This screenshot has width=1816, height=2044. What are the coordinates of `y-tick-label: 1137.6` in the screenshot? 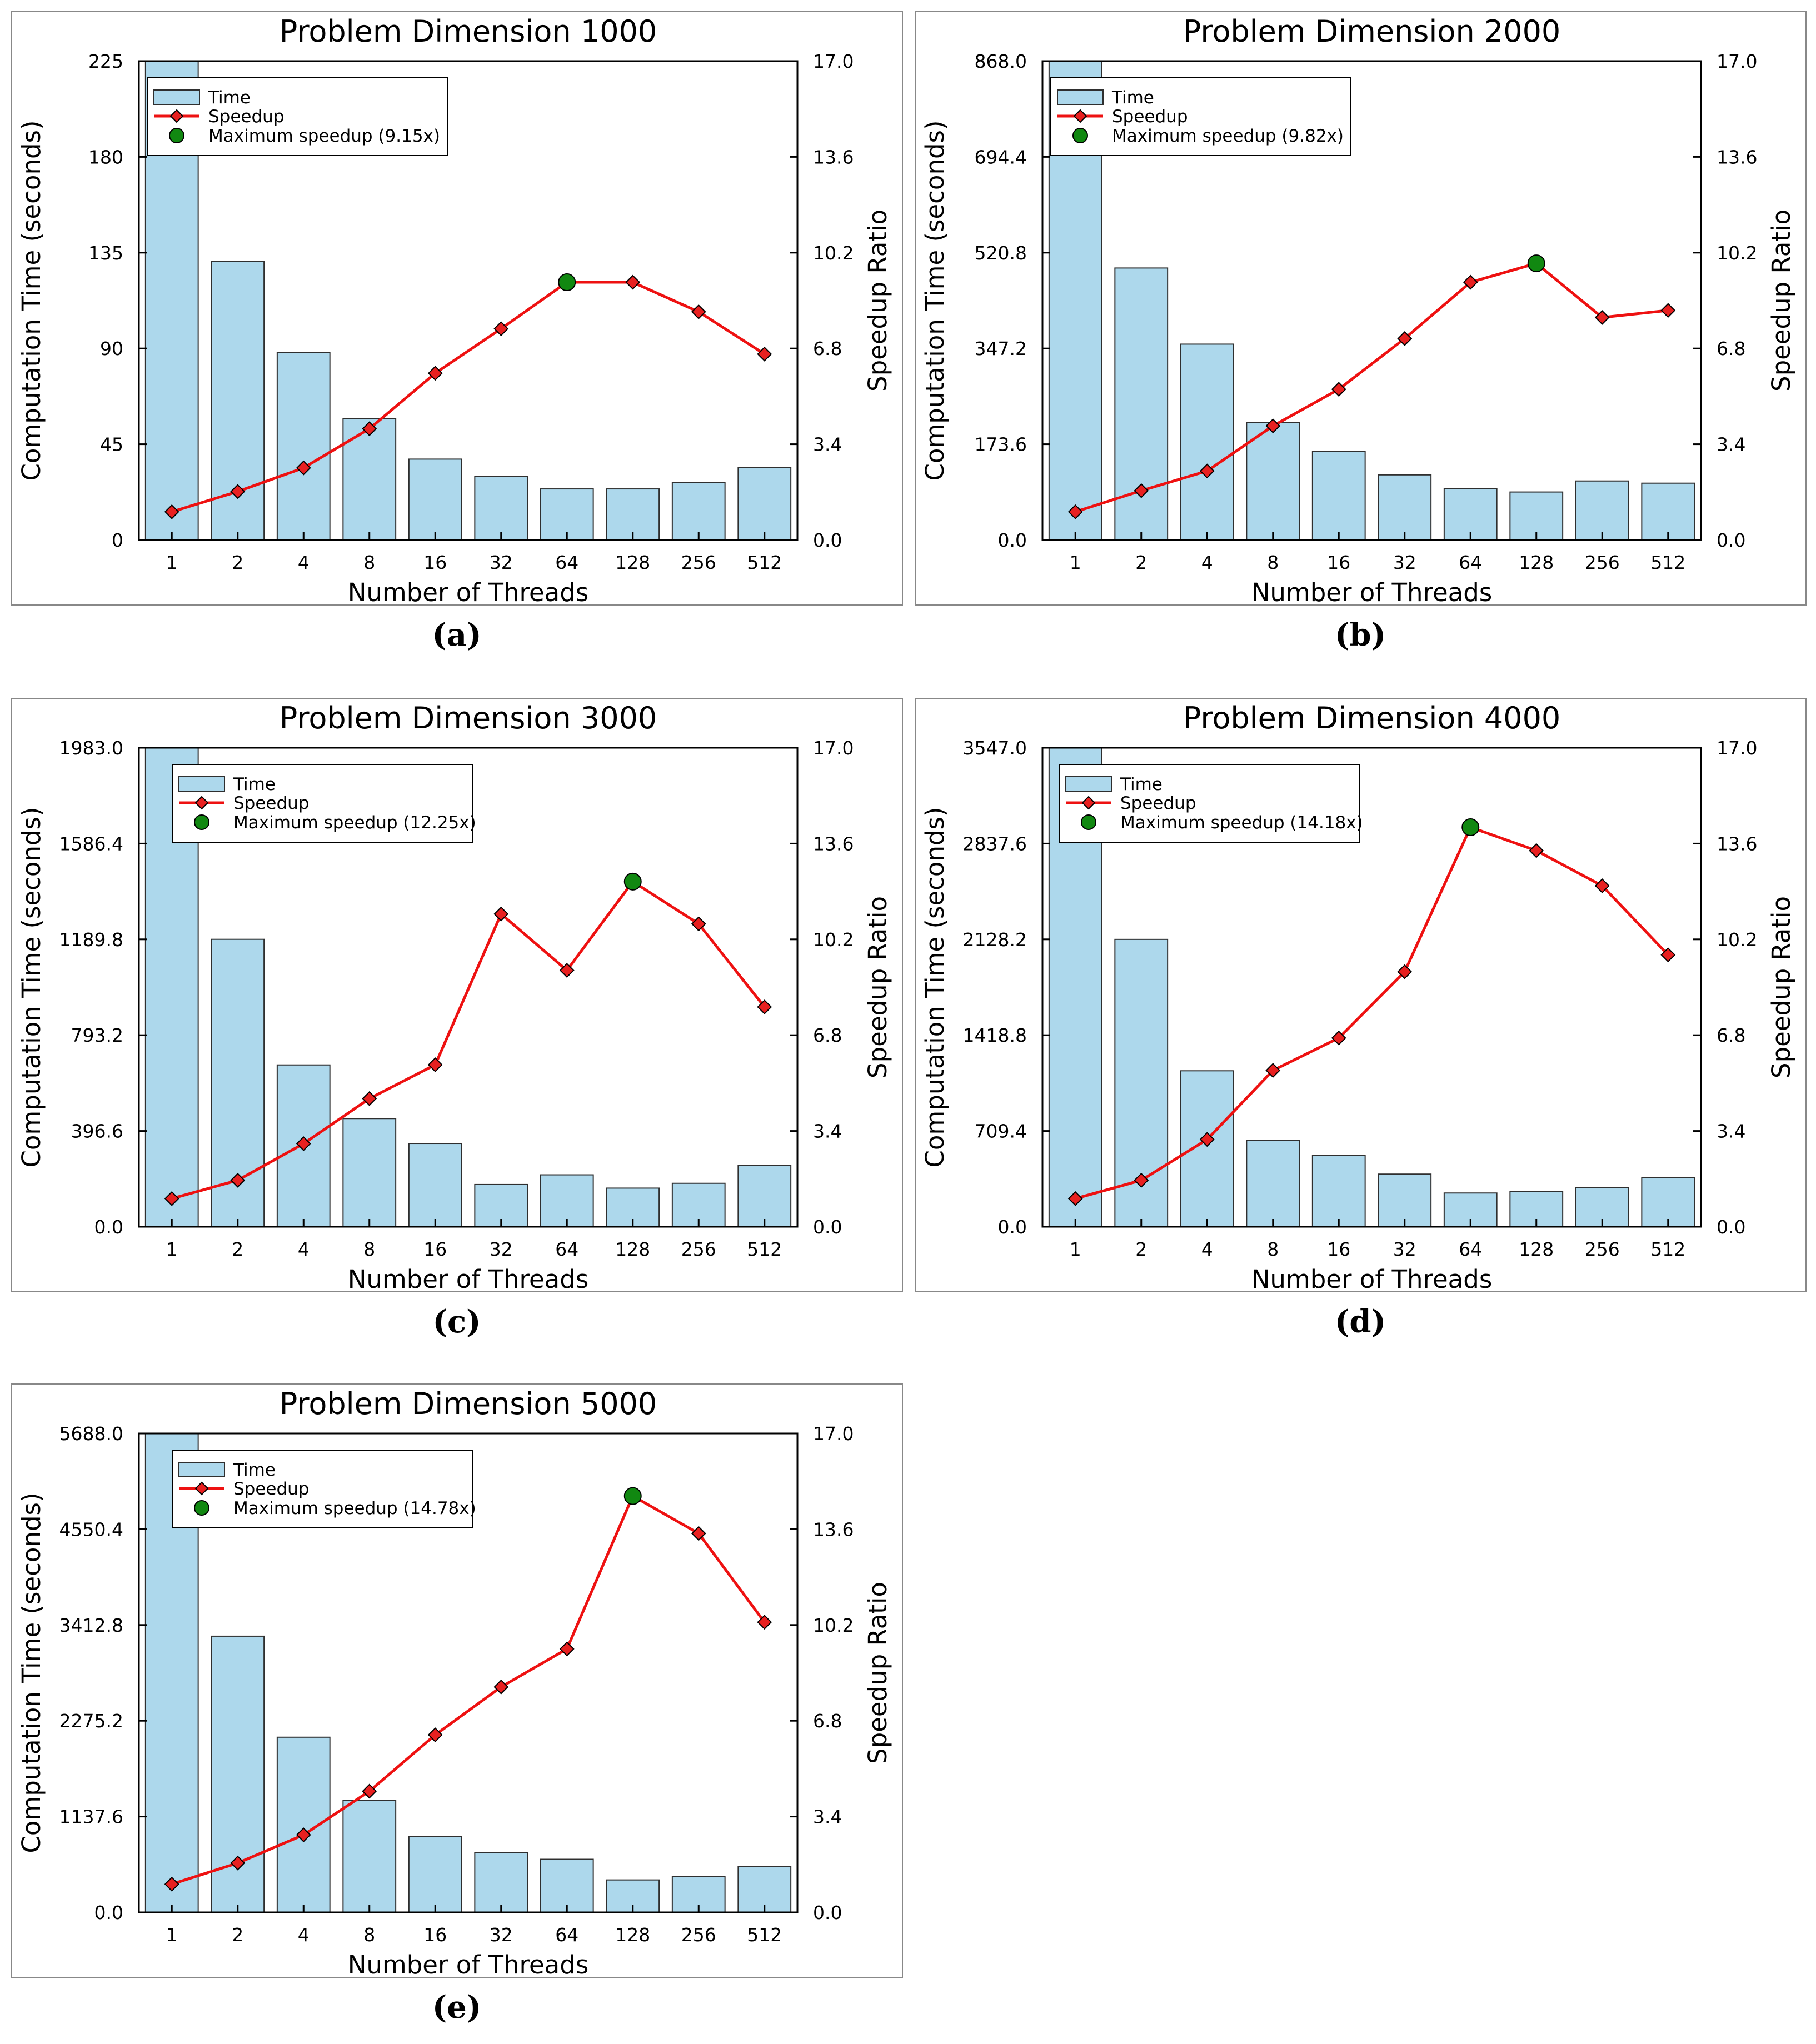 It's located at (91, 1817).